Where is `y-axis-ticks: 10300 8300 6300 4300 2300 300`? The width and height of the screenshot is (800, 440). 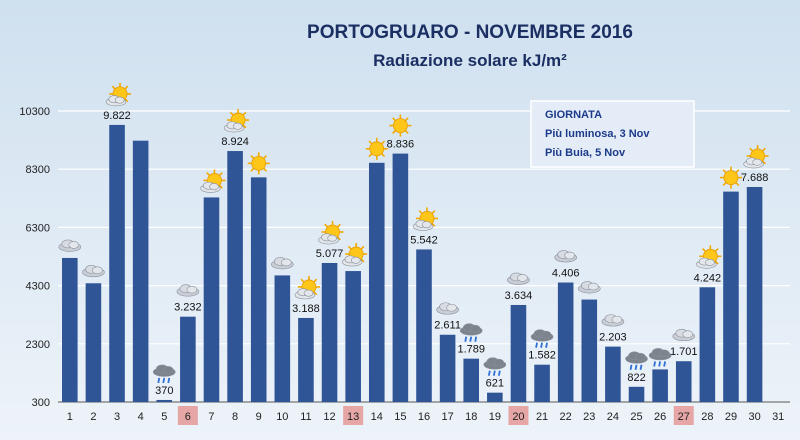
y-axis-ticks: 10300 8300 6300 4300 2300 300 is located at coordinates (34, 257).